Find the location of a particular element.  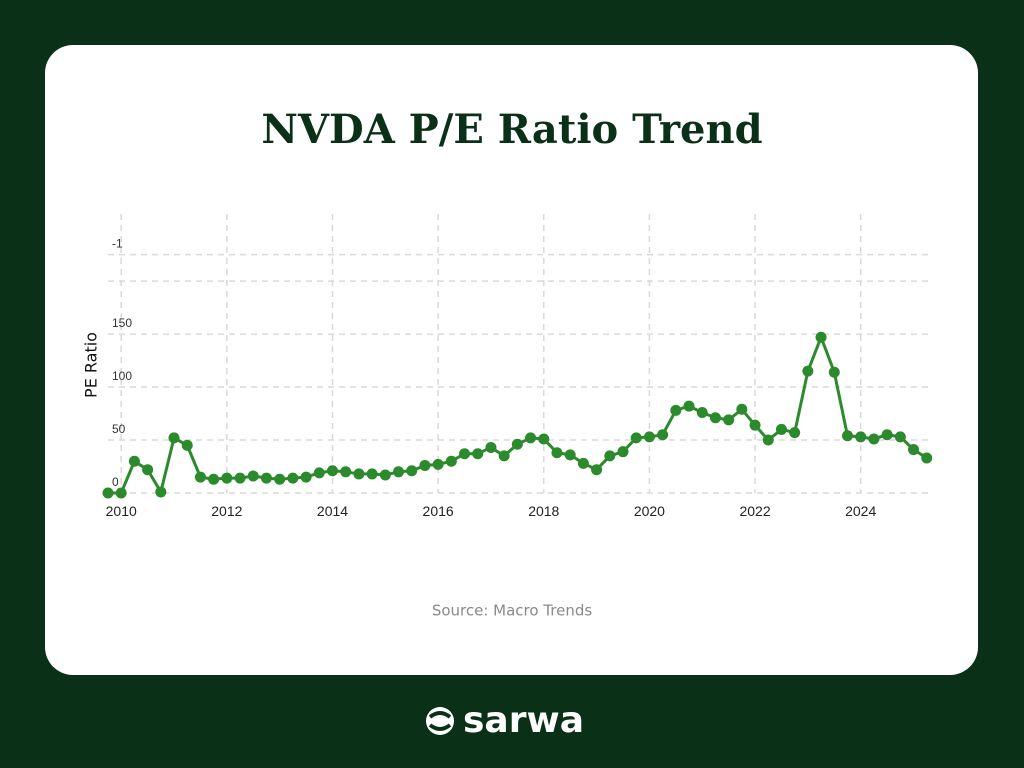

x-tick-label: 2024 is located at coordinates (860, 511).